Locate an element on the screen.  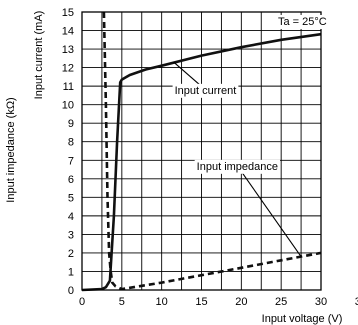
y-axis-title-current: Input current (mA) is located at coordinates (39, 55).